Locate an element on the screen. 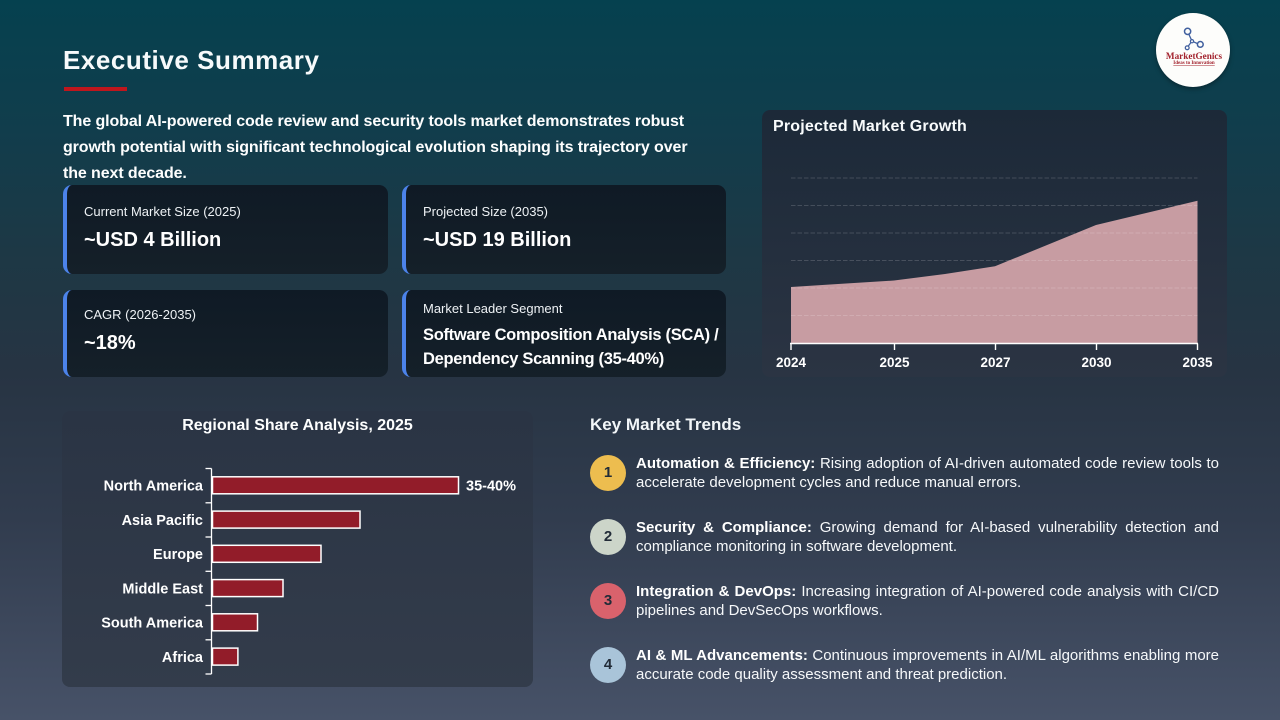  svg-text: 2027 is located at coordinates (995, 362).